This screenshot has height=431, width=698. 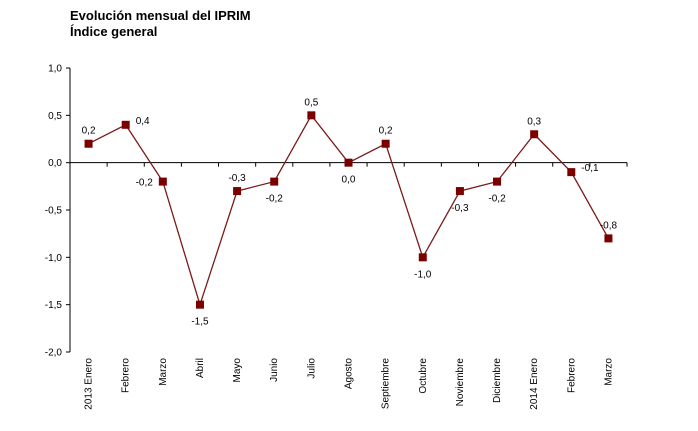 I want to click on data-label: 0,0, so click(x=349, y=180).